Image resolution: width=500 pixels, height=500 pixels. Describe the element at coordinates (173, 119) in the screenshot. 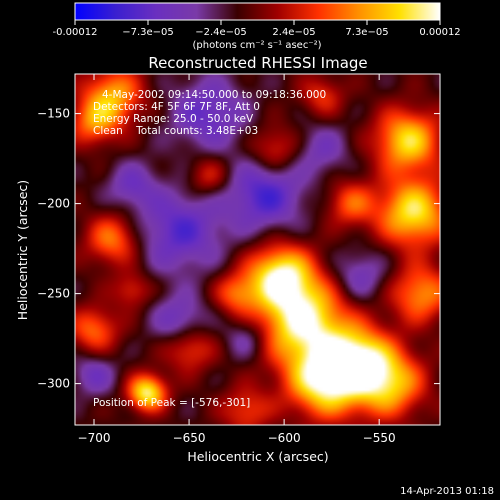

I see `annotation-energy-range: Energy Range: 25.0 - 50.0 keV` at that location.